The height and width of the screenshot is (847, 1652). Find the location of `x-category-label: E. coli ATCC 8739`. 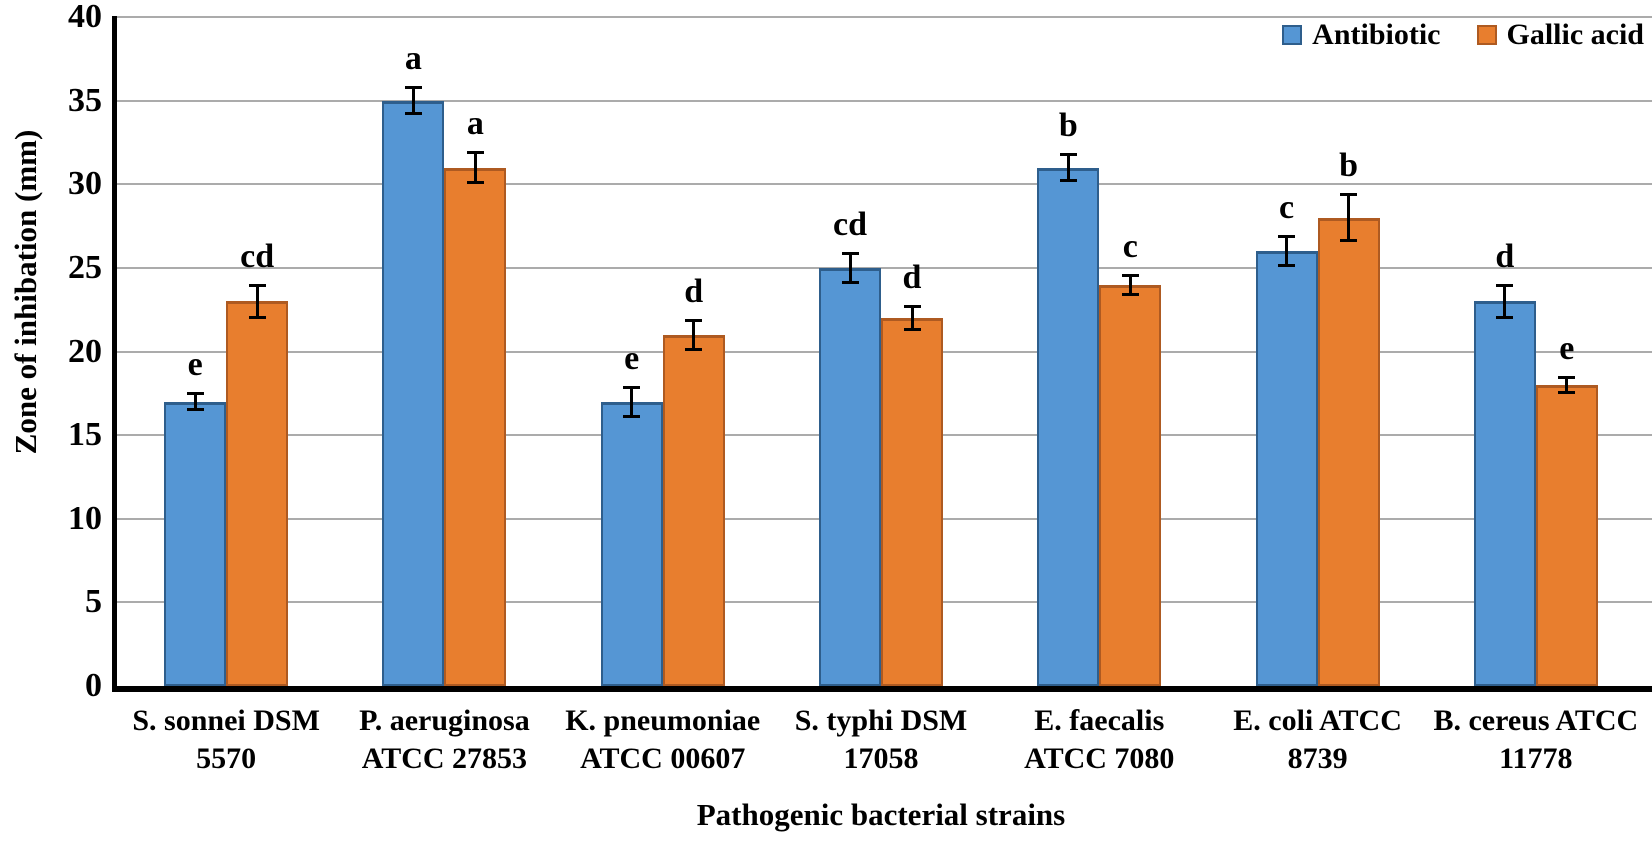

x-category-label: E. coli ATCC 8739 is located at coordinates (1317, 740).